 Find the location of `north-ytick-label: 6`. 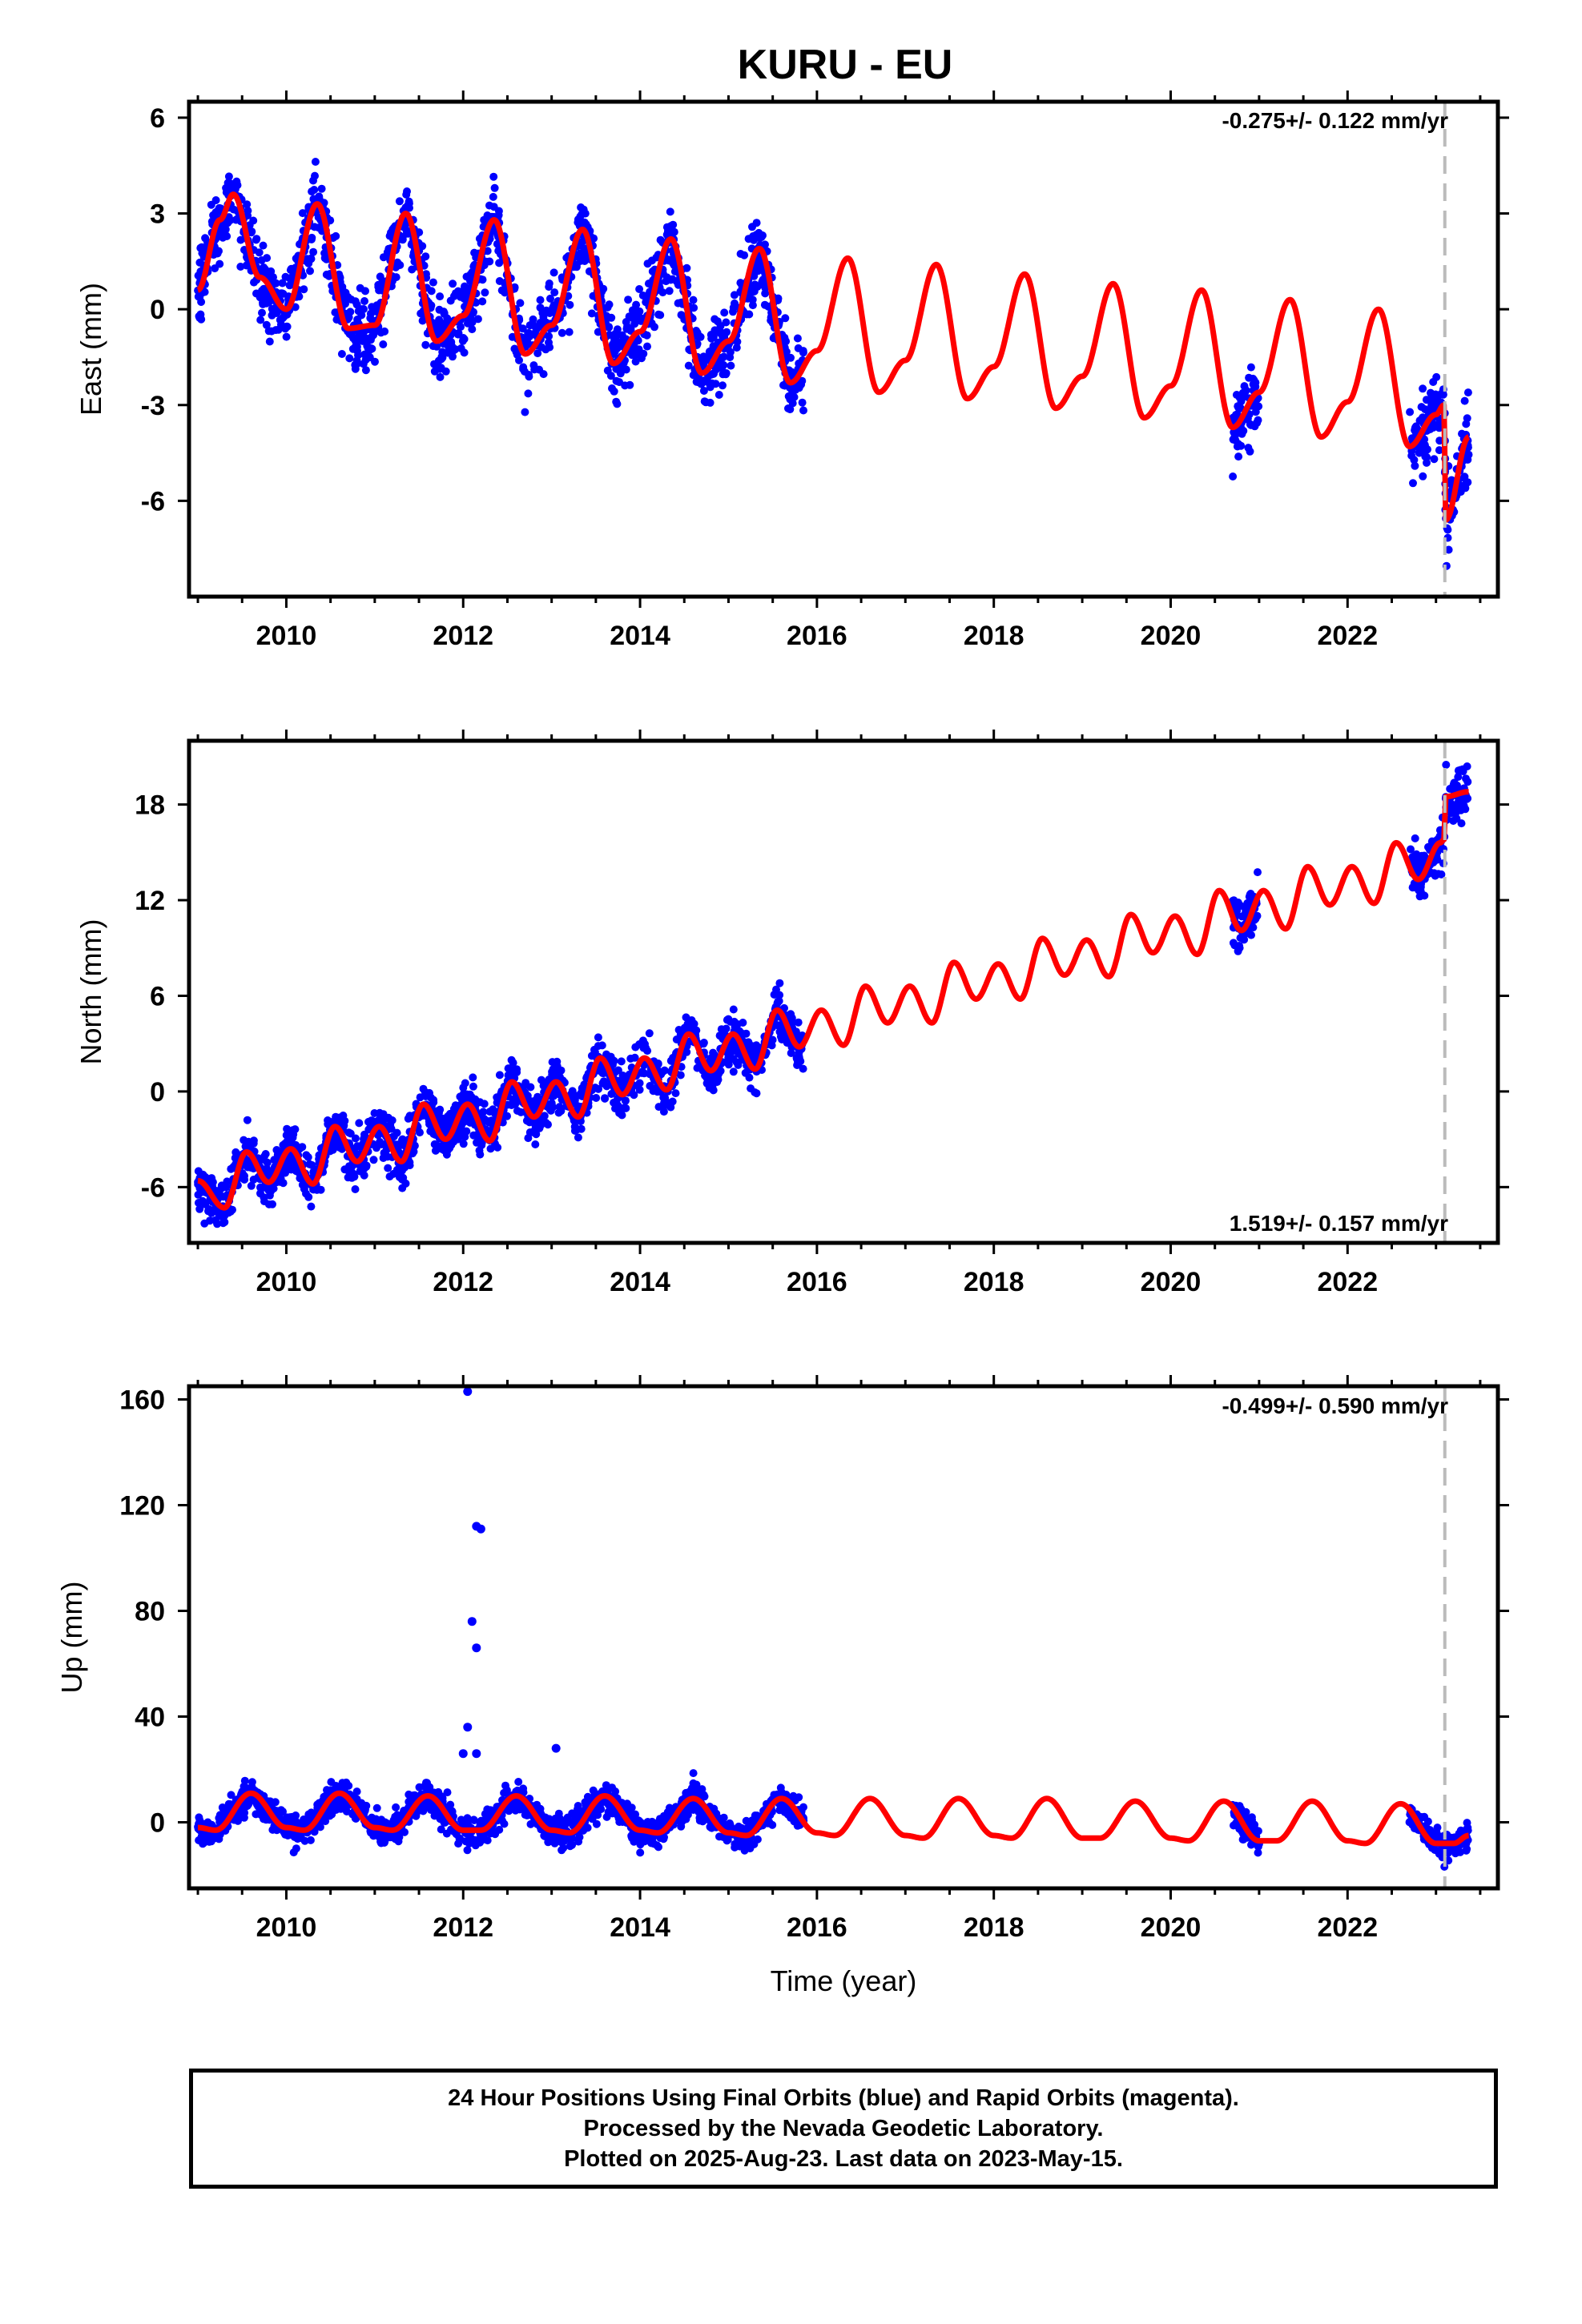

north-ytick-label: 6 is located at coordinates (157, 996).